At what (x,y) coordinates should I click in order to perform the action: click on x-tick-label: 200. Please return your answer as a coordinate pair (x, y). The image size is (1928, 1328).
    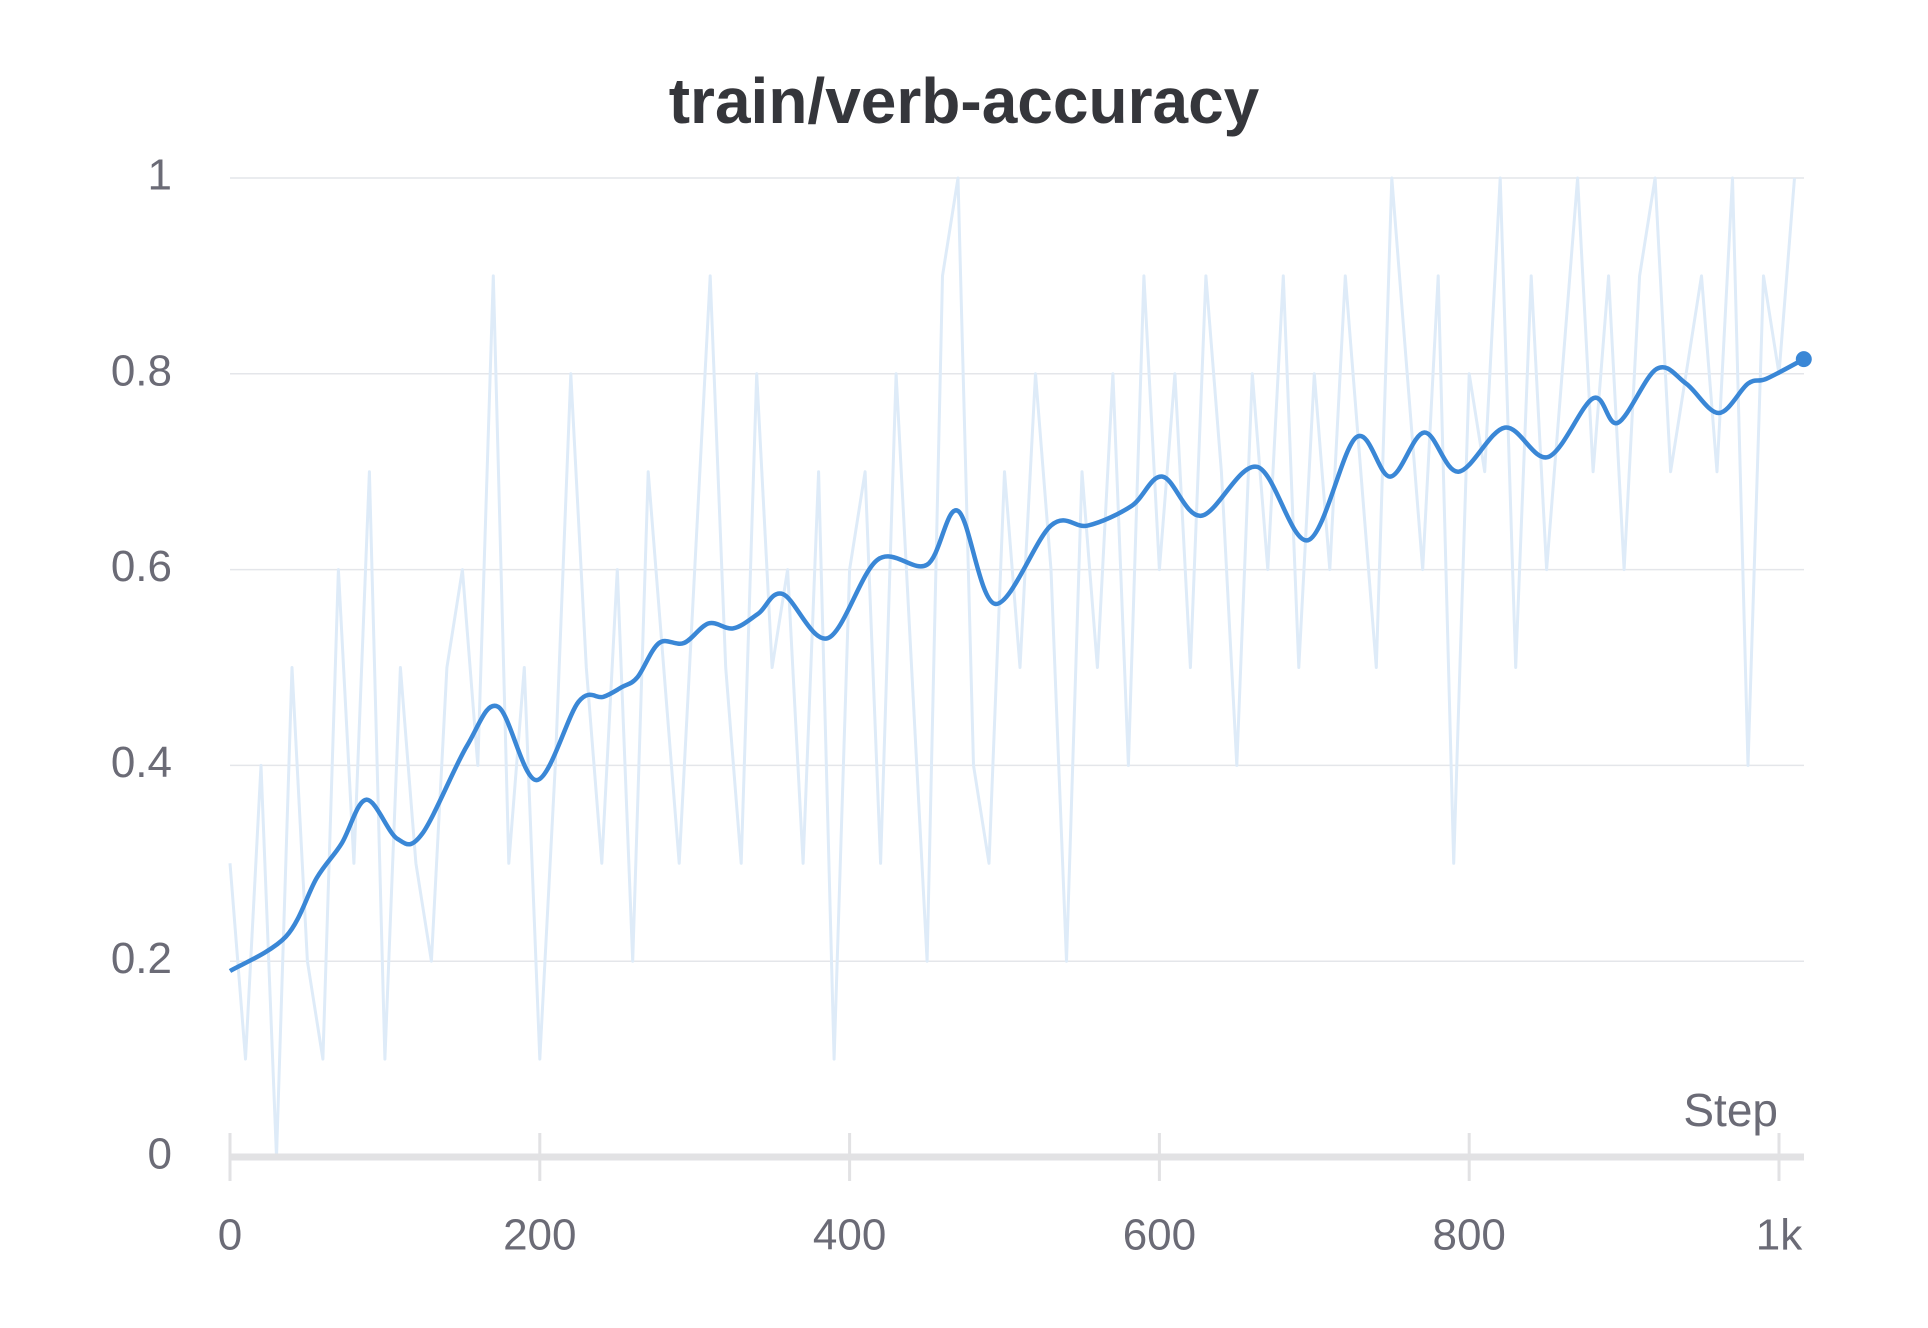
    Looking at the image, I should click on (539, 1235).